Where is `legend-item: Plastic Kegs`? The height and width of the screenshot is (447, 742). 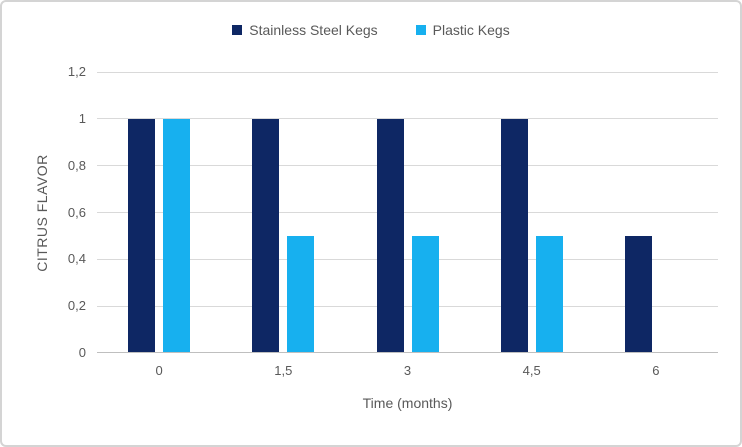 legend-item: Plastic Kegs is located at coordinates (462, 30).